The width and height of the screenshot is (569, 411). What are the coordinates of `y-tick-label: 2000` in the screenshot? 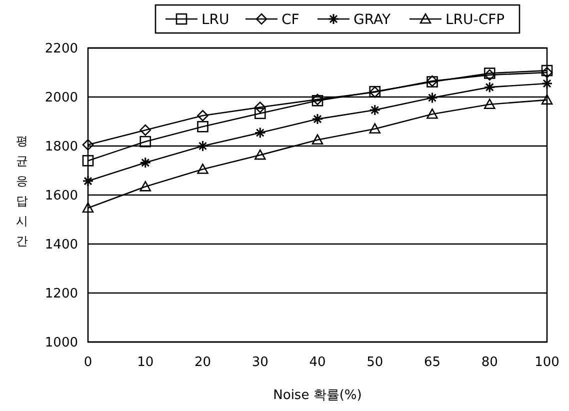 It's located at (61, 98).